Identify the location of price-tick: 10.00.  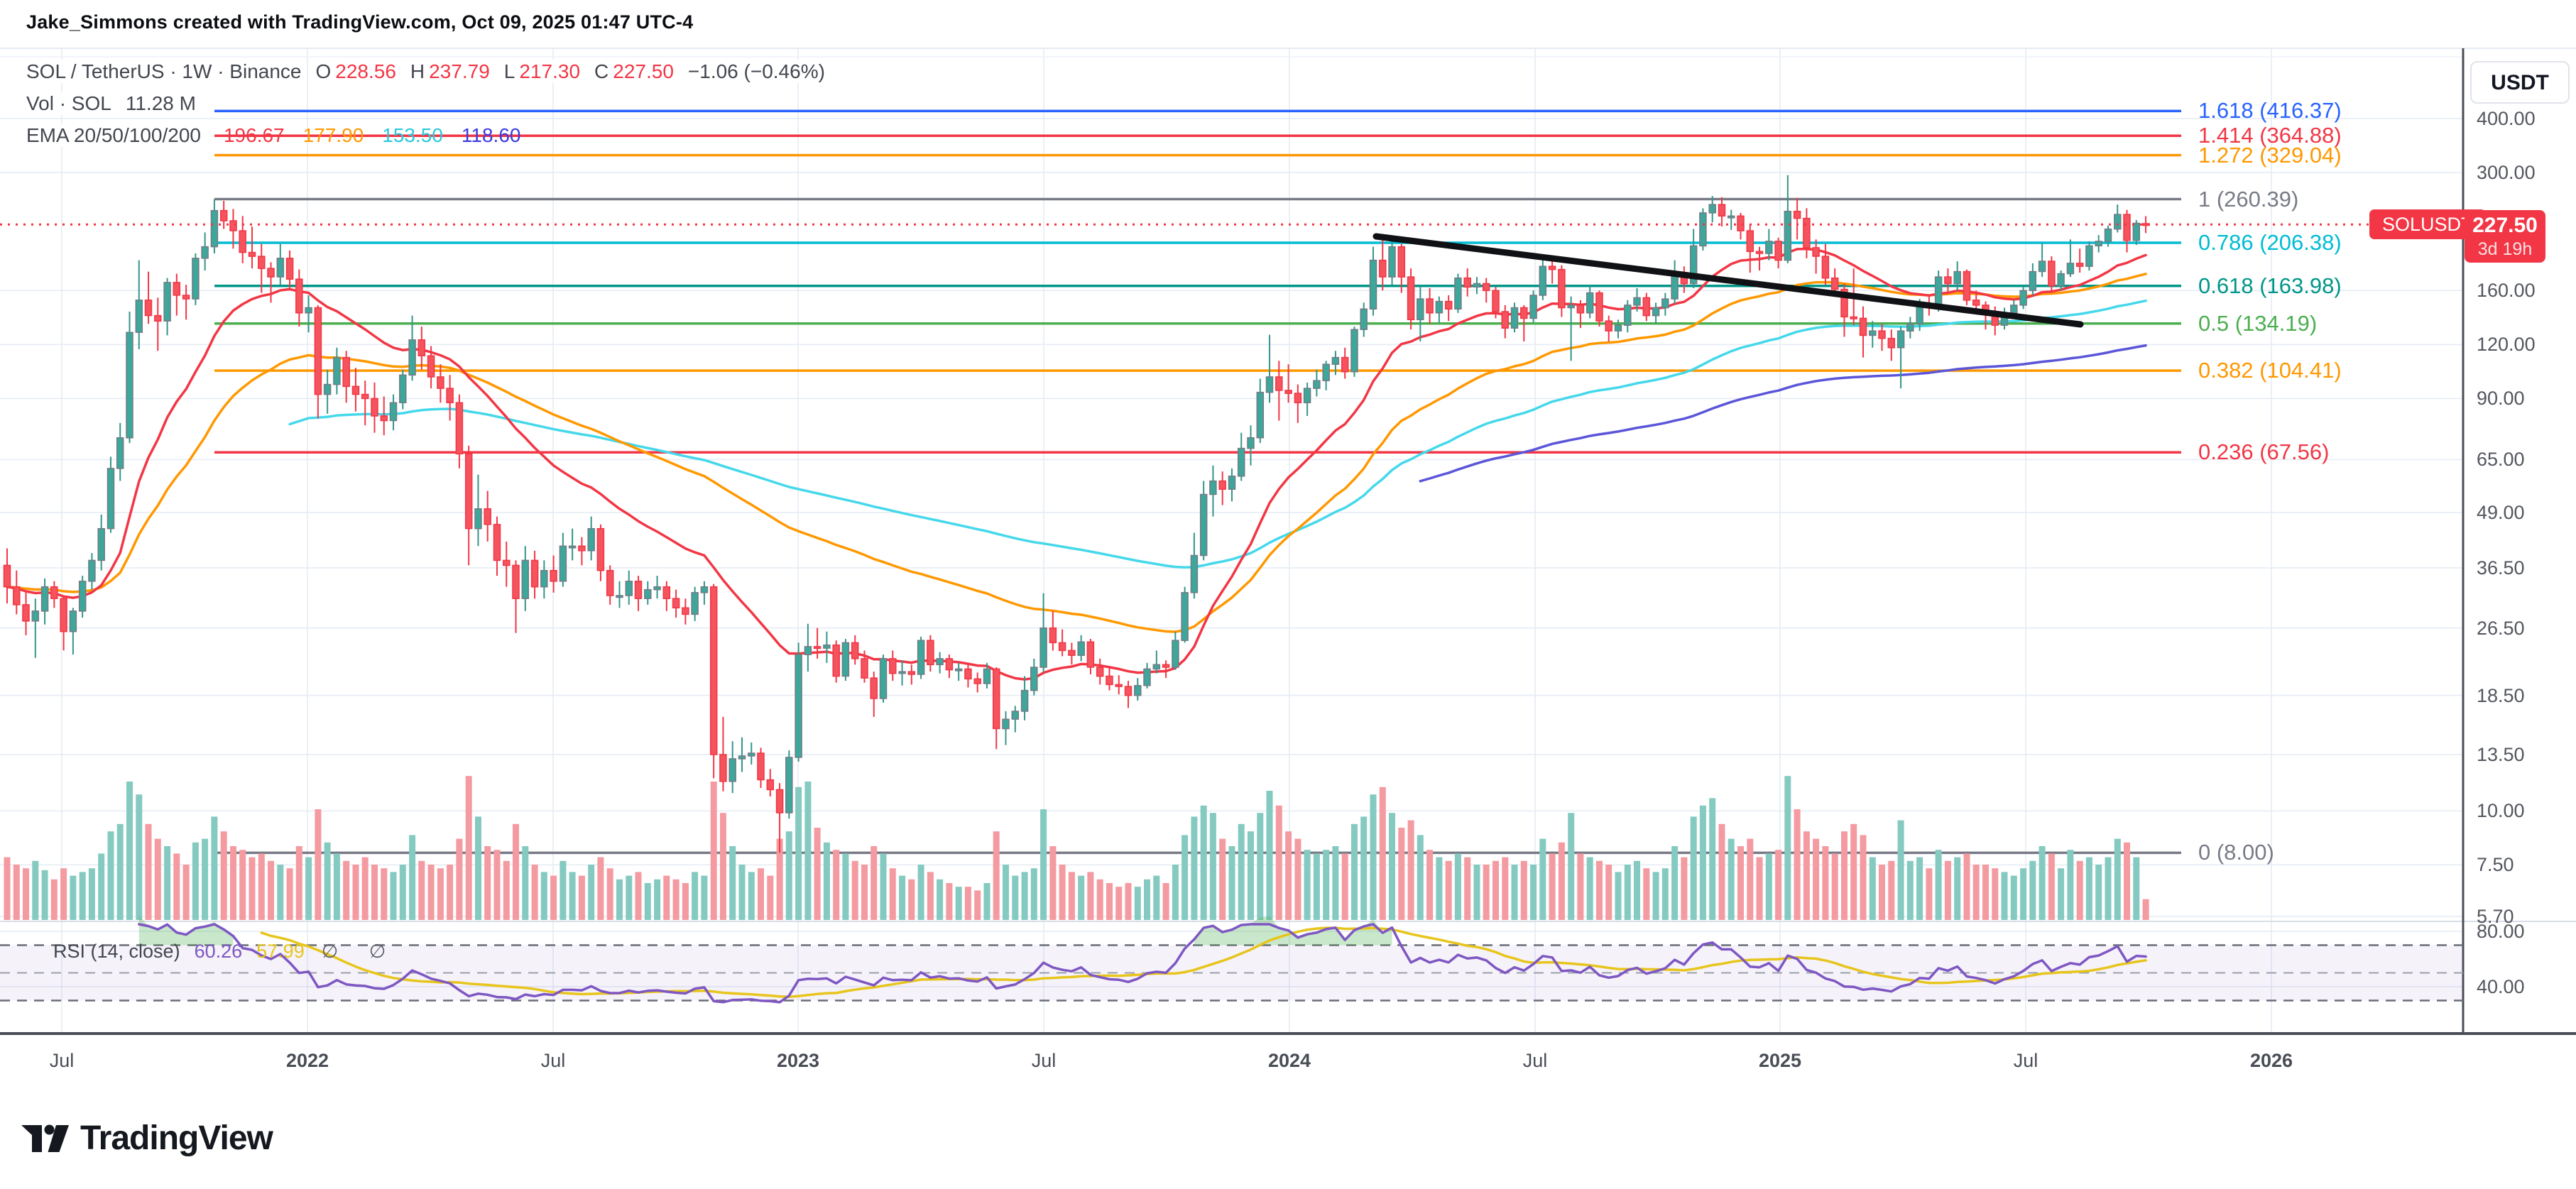
(2501, 811).